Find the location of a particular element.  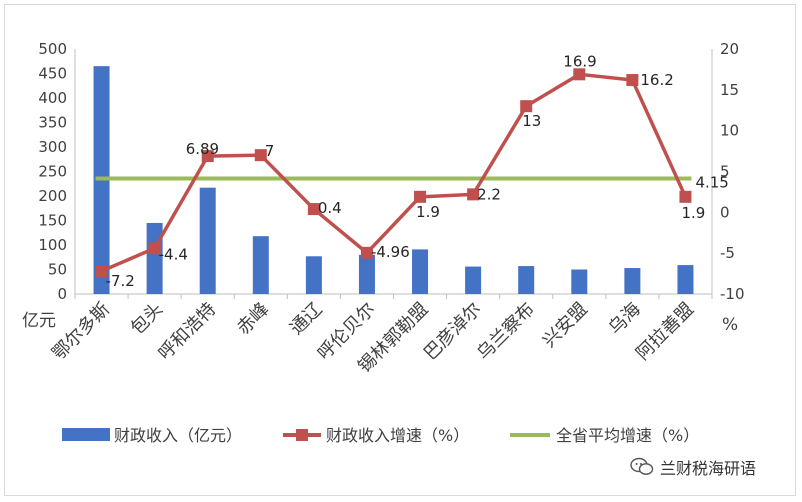

right-axis-tick-label: 20 is located at coordinates (729, 49).